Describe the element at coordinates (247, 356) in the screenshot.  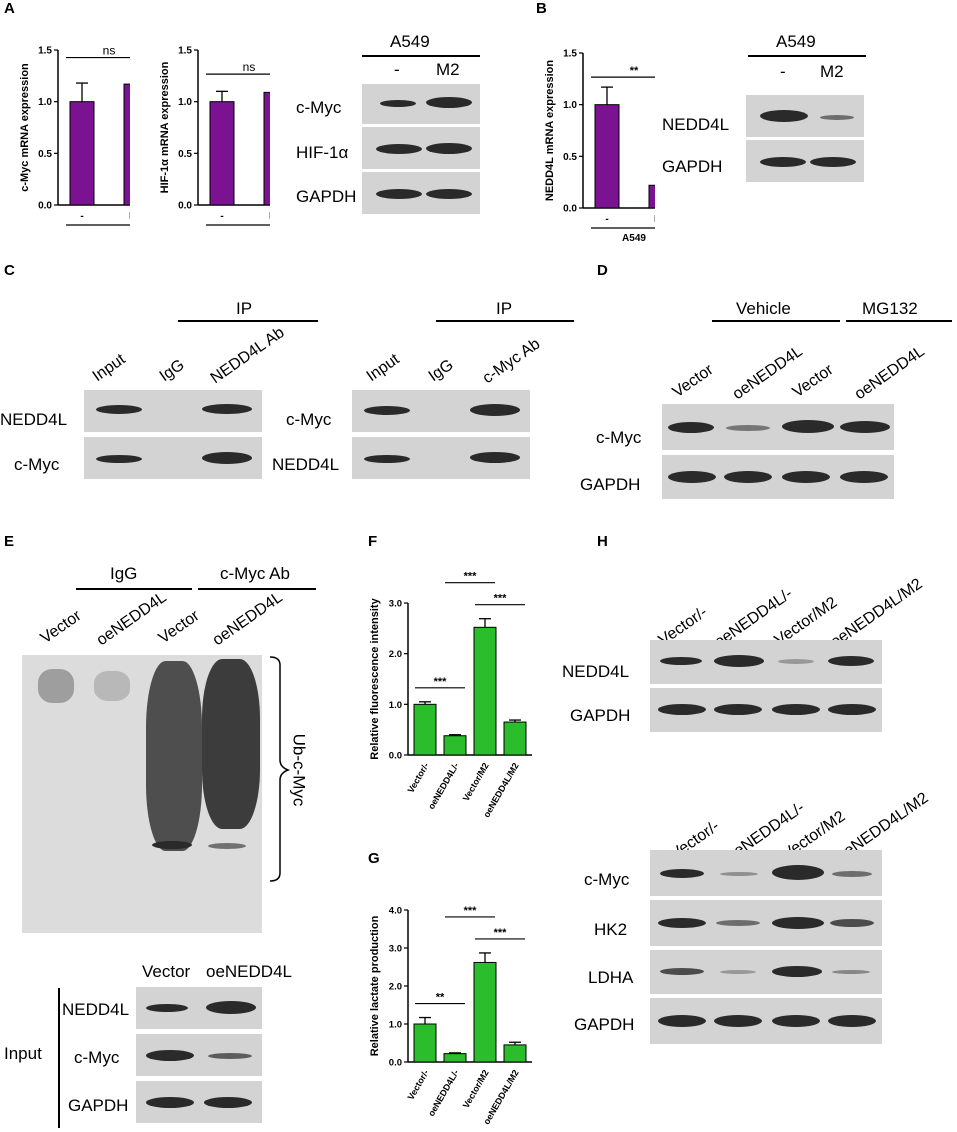
I see `c1-lane-nedd4l-ab: NEDD4L Ab` at that location.